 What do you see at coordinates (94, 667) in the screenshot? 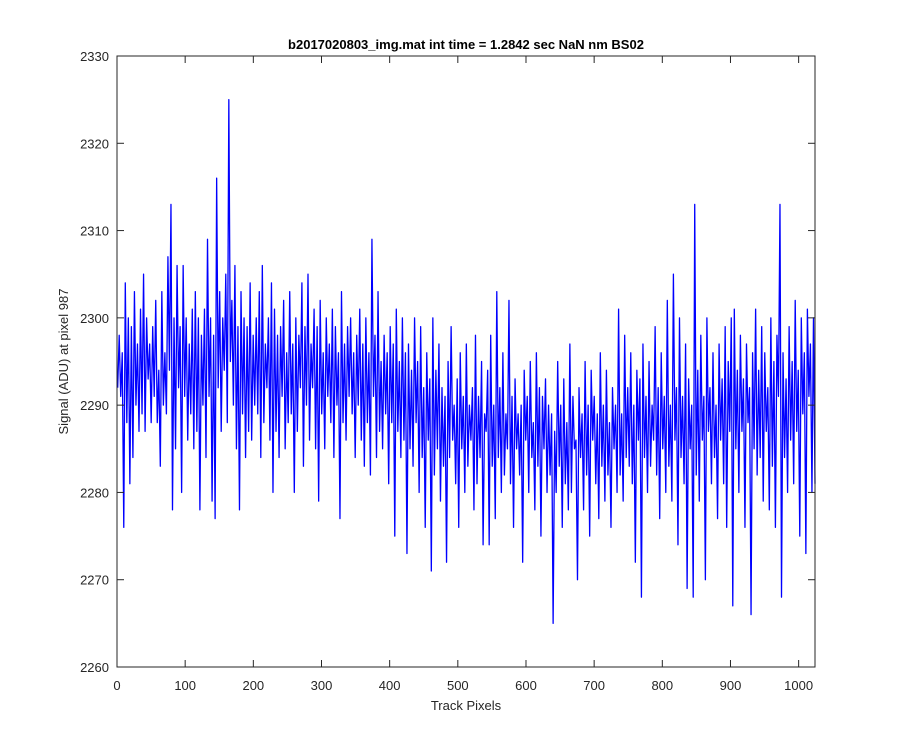
I see `y-tick-label: 2260` at bounding box center [94, 667].